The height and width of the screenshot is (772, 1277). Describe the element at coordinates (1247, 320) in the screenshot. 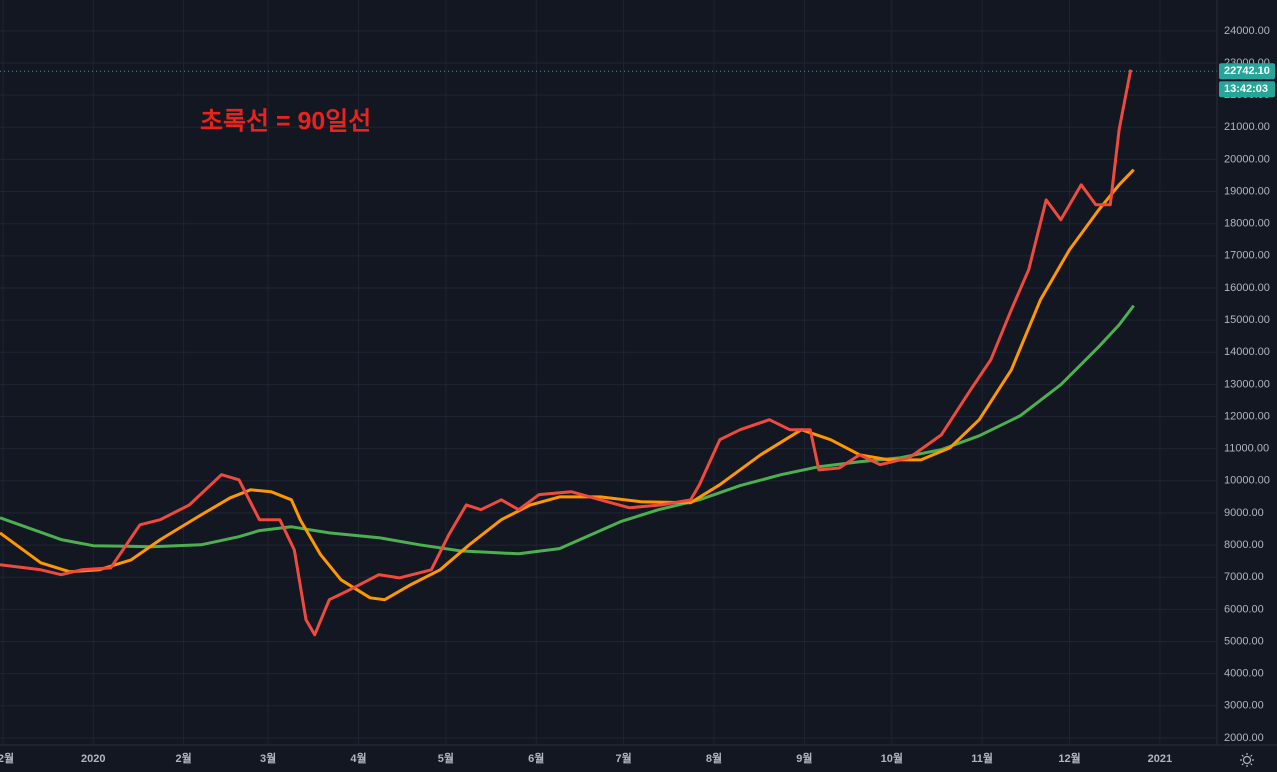

I see `y-tick-label: 15000.00` at that location.